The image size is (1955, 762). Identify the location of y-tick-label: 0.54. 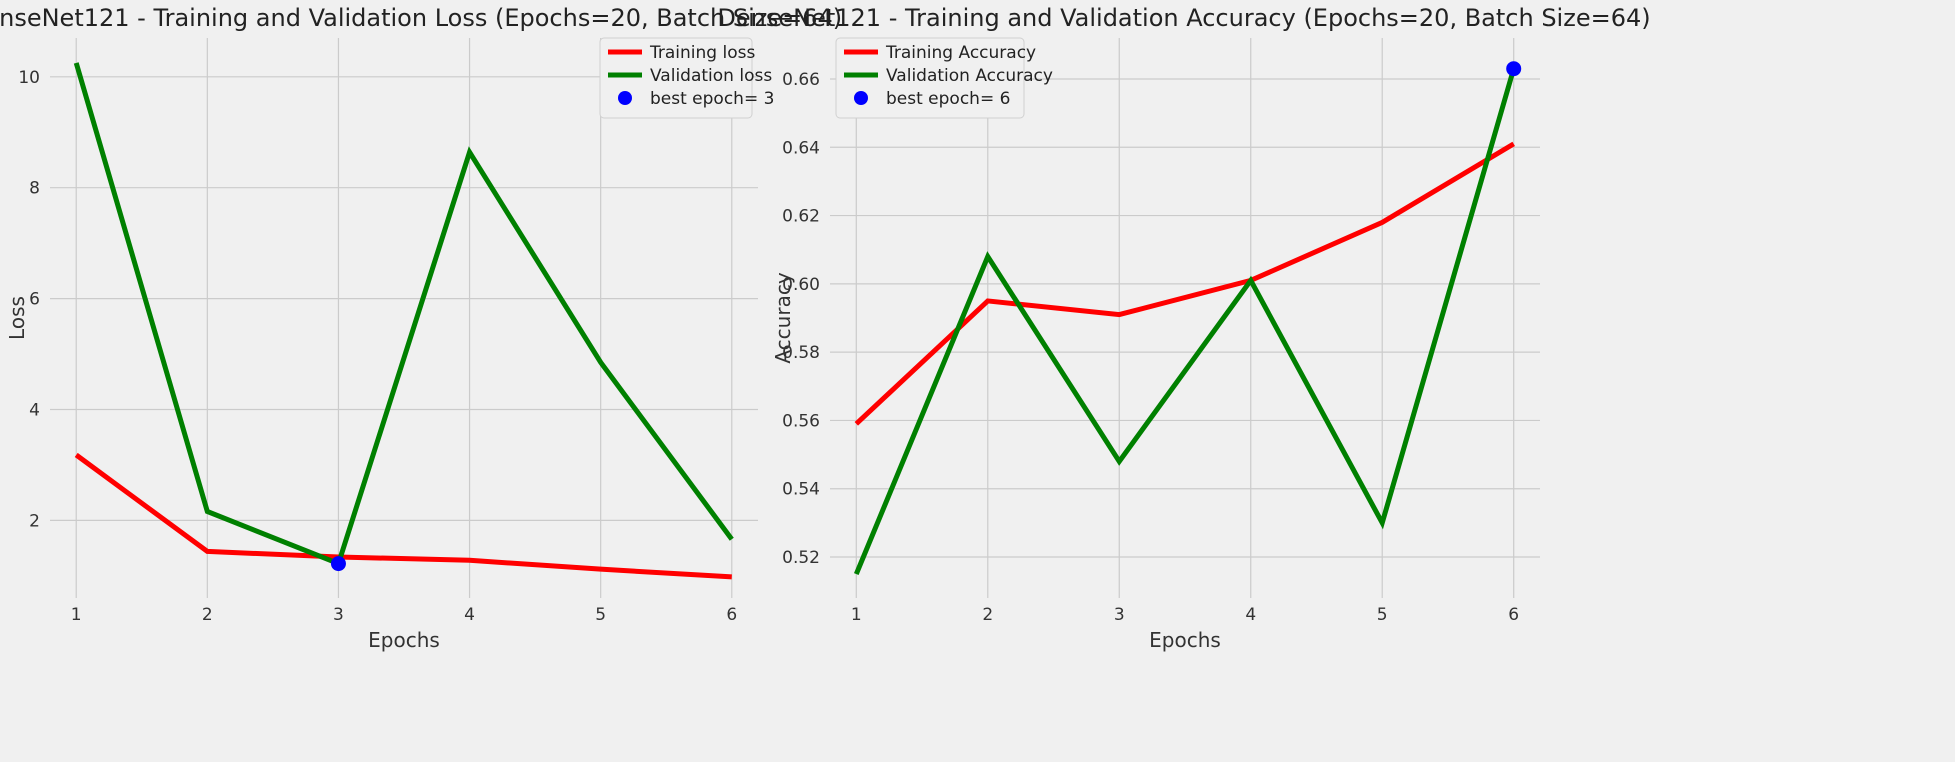
(801, 490).